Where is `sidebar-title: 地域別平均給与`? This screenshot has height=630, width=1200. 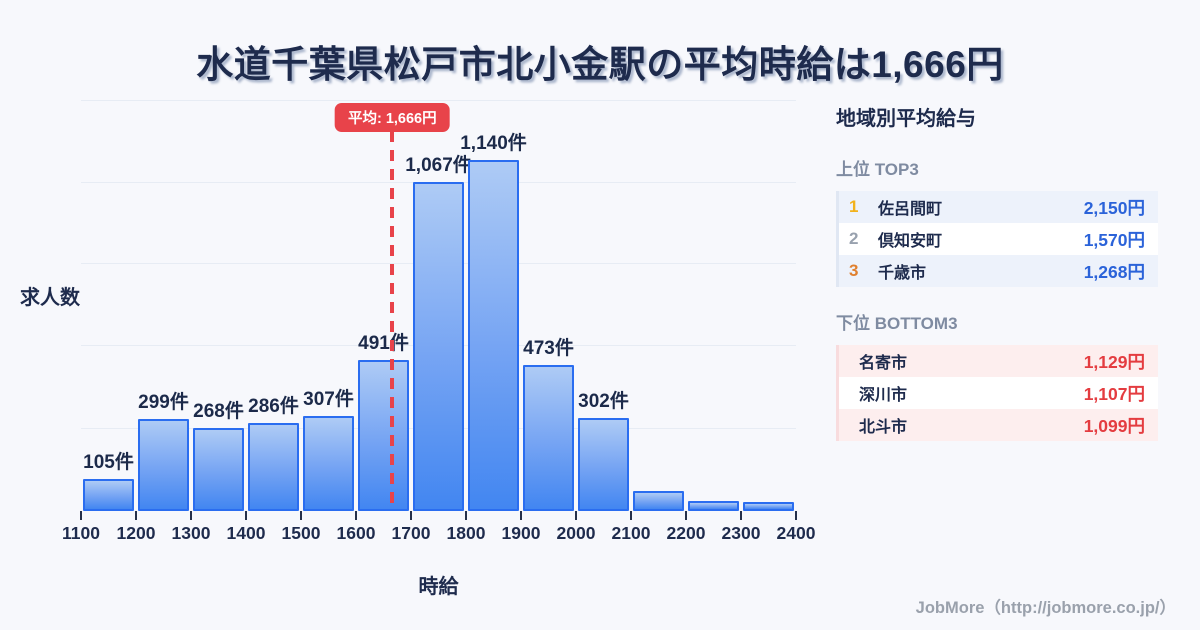
sidebar-title: 地域別平均給与 is located at coordinates (906, 119).